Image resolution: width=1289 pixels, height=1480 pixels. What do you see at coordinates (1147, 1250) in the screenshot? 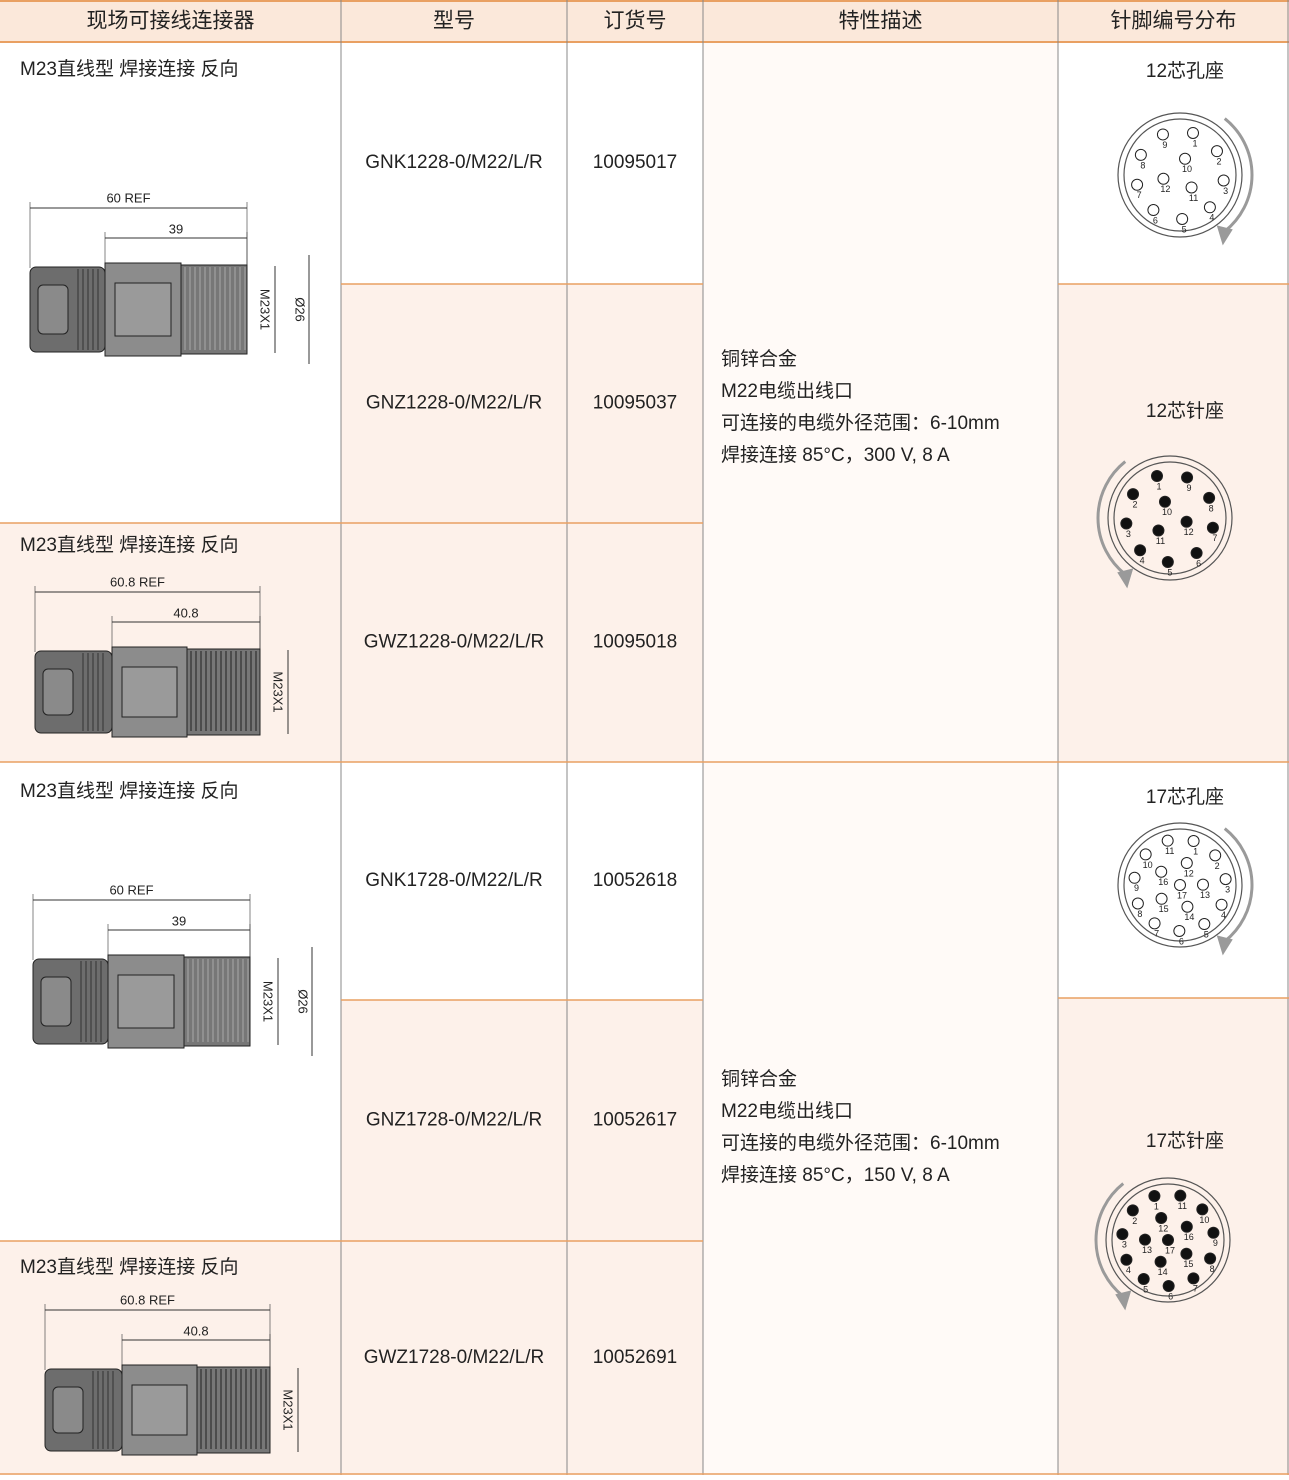
I see `pin-number: 13` at bounding box center [1147, 1250].